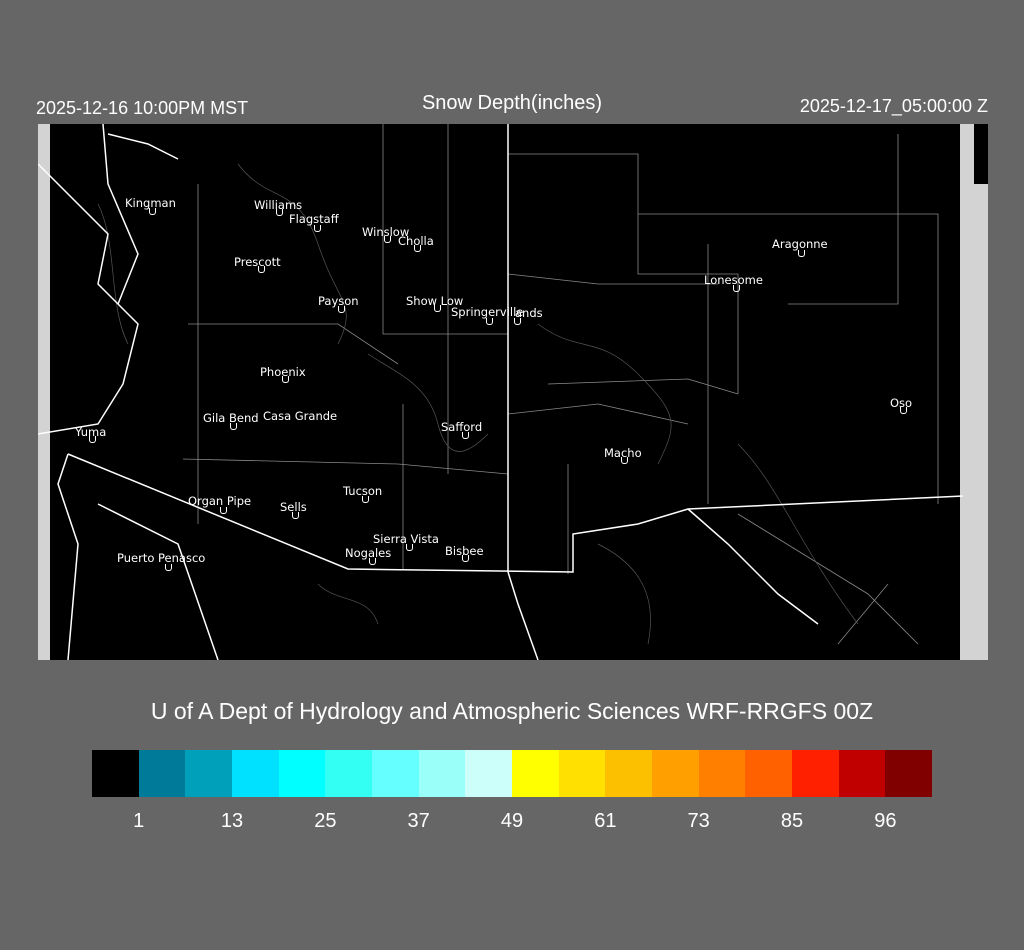  What do you see at coordinates (44, 392) in the screenshot?
I see `no-data-strip-left` at bounding box center [44, 392].